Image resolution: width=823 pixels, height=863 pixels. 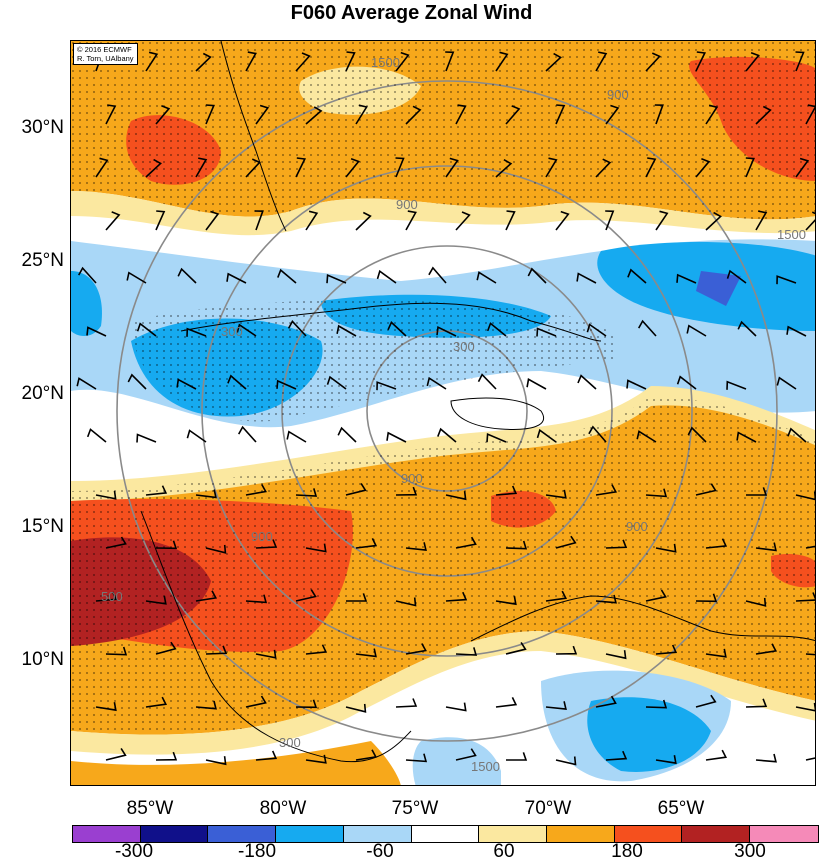 What do you see at coordinates (415, 808) in the screenshot?
I see `lon-label: 75°W` at bounding box center [415, 808].